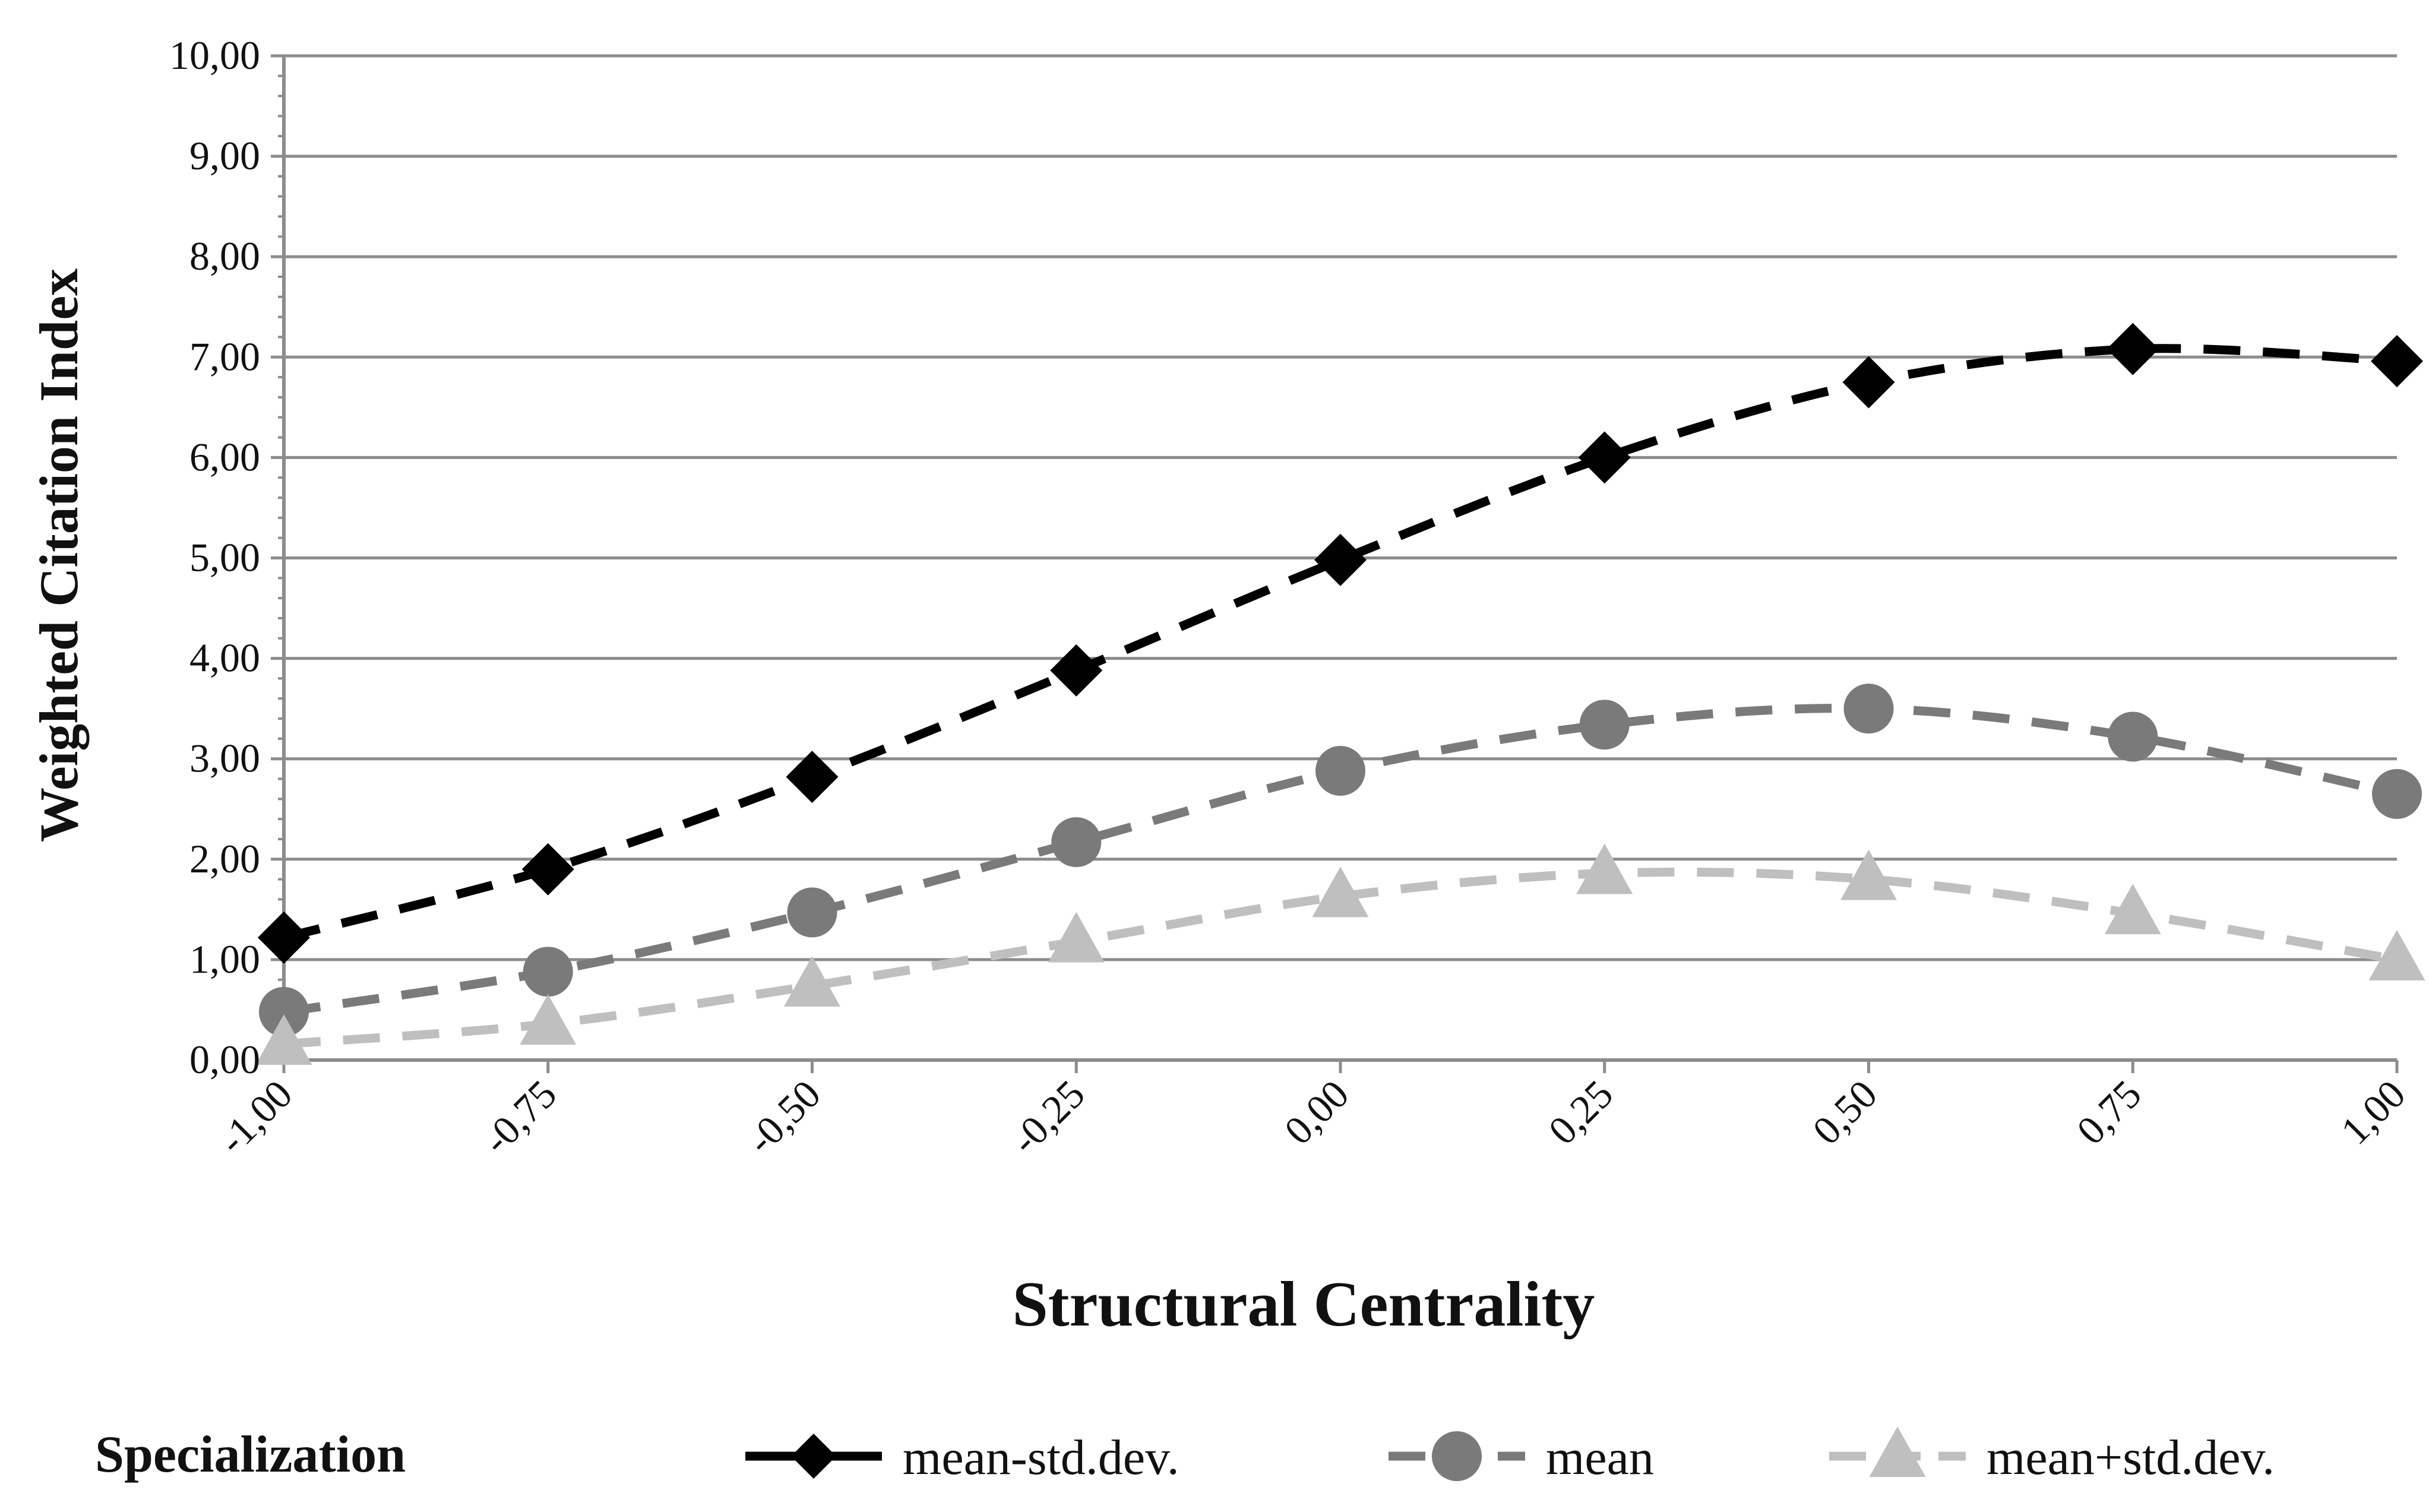 The height and width of the screenshot is (1512, 2429). Describe the element at coordinates (1845, 1112) in the screenshot. I see `x-tick-label: 0,50` at that location.